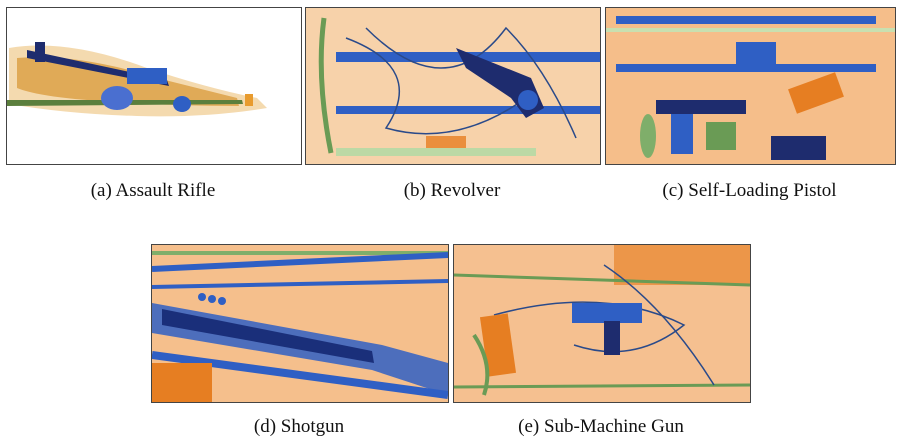 Image resolution: width=900 pixels, height=444 pixels. I want to click on xray-revolver-image, so click(453, 86).